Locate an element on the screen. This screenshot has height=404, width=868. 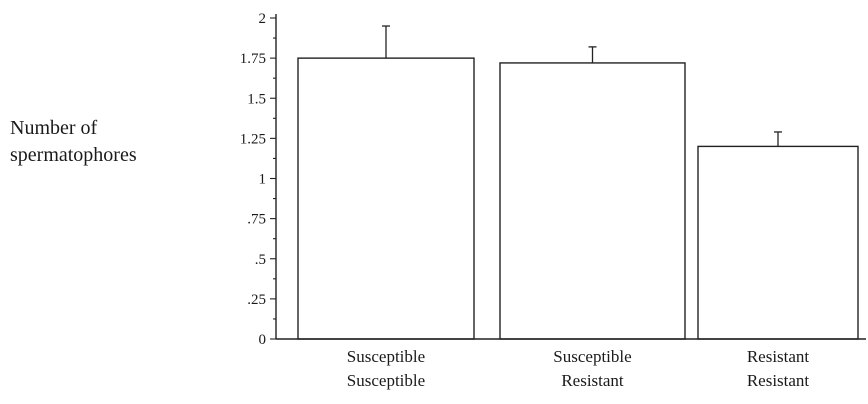
y-tick-label: .75 is located at coordinates (256, 220).